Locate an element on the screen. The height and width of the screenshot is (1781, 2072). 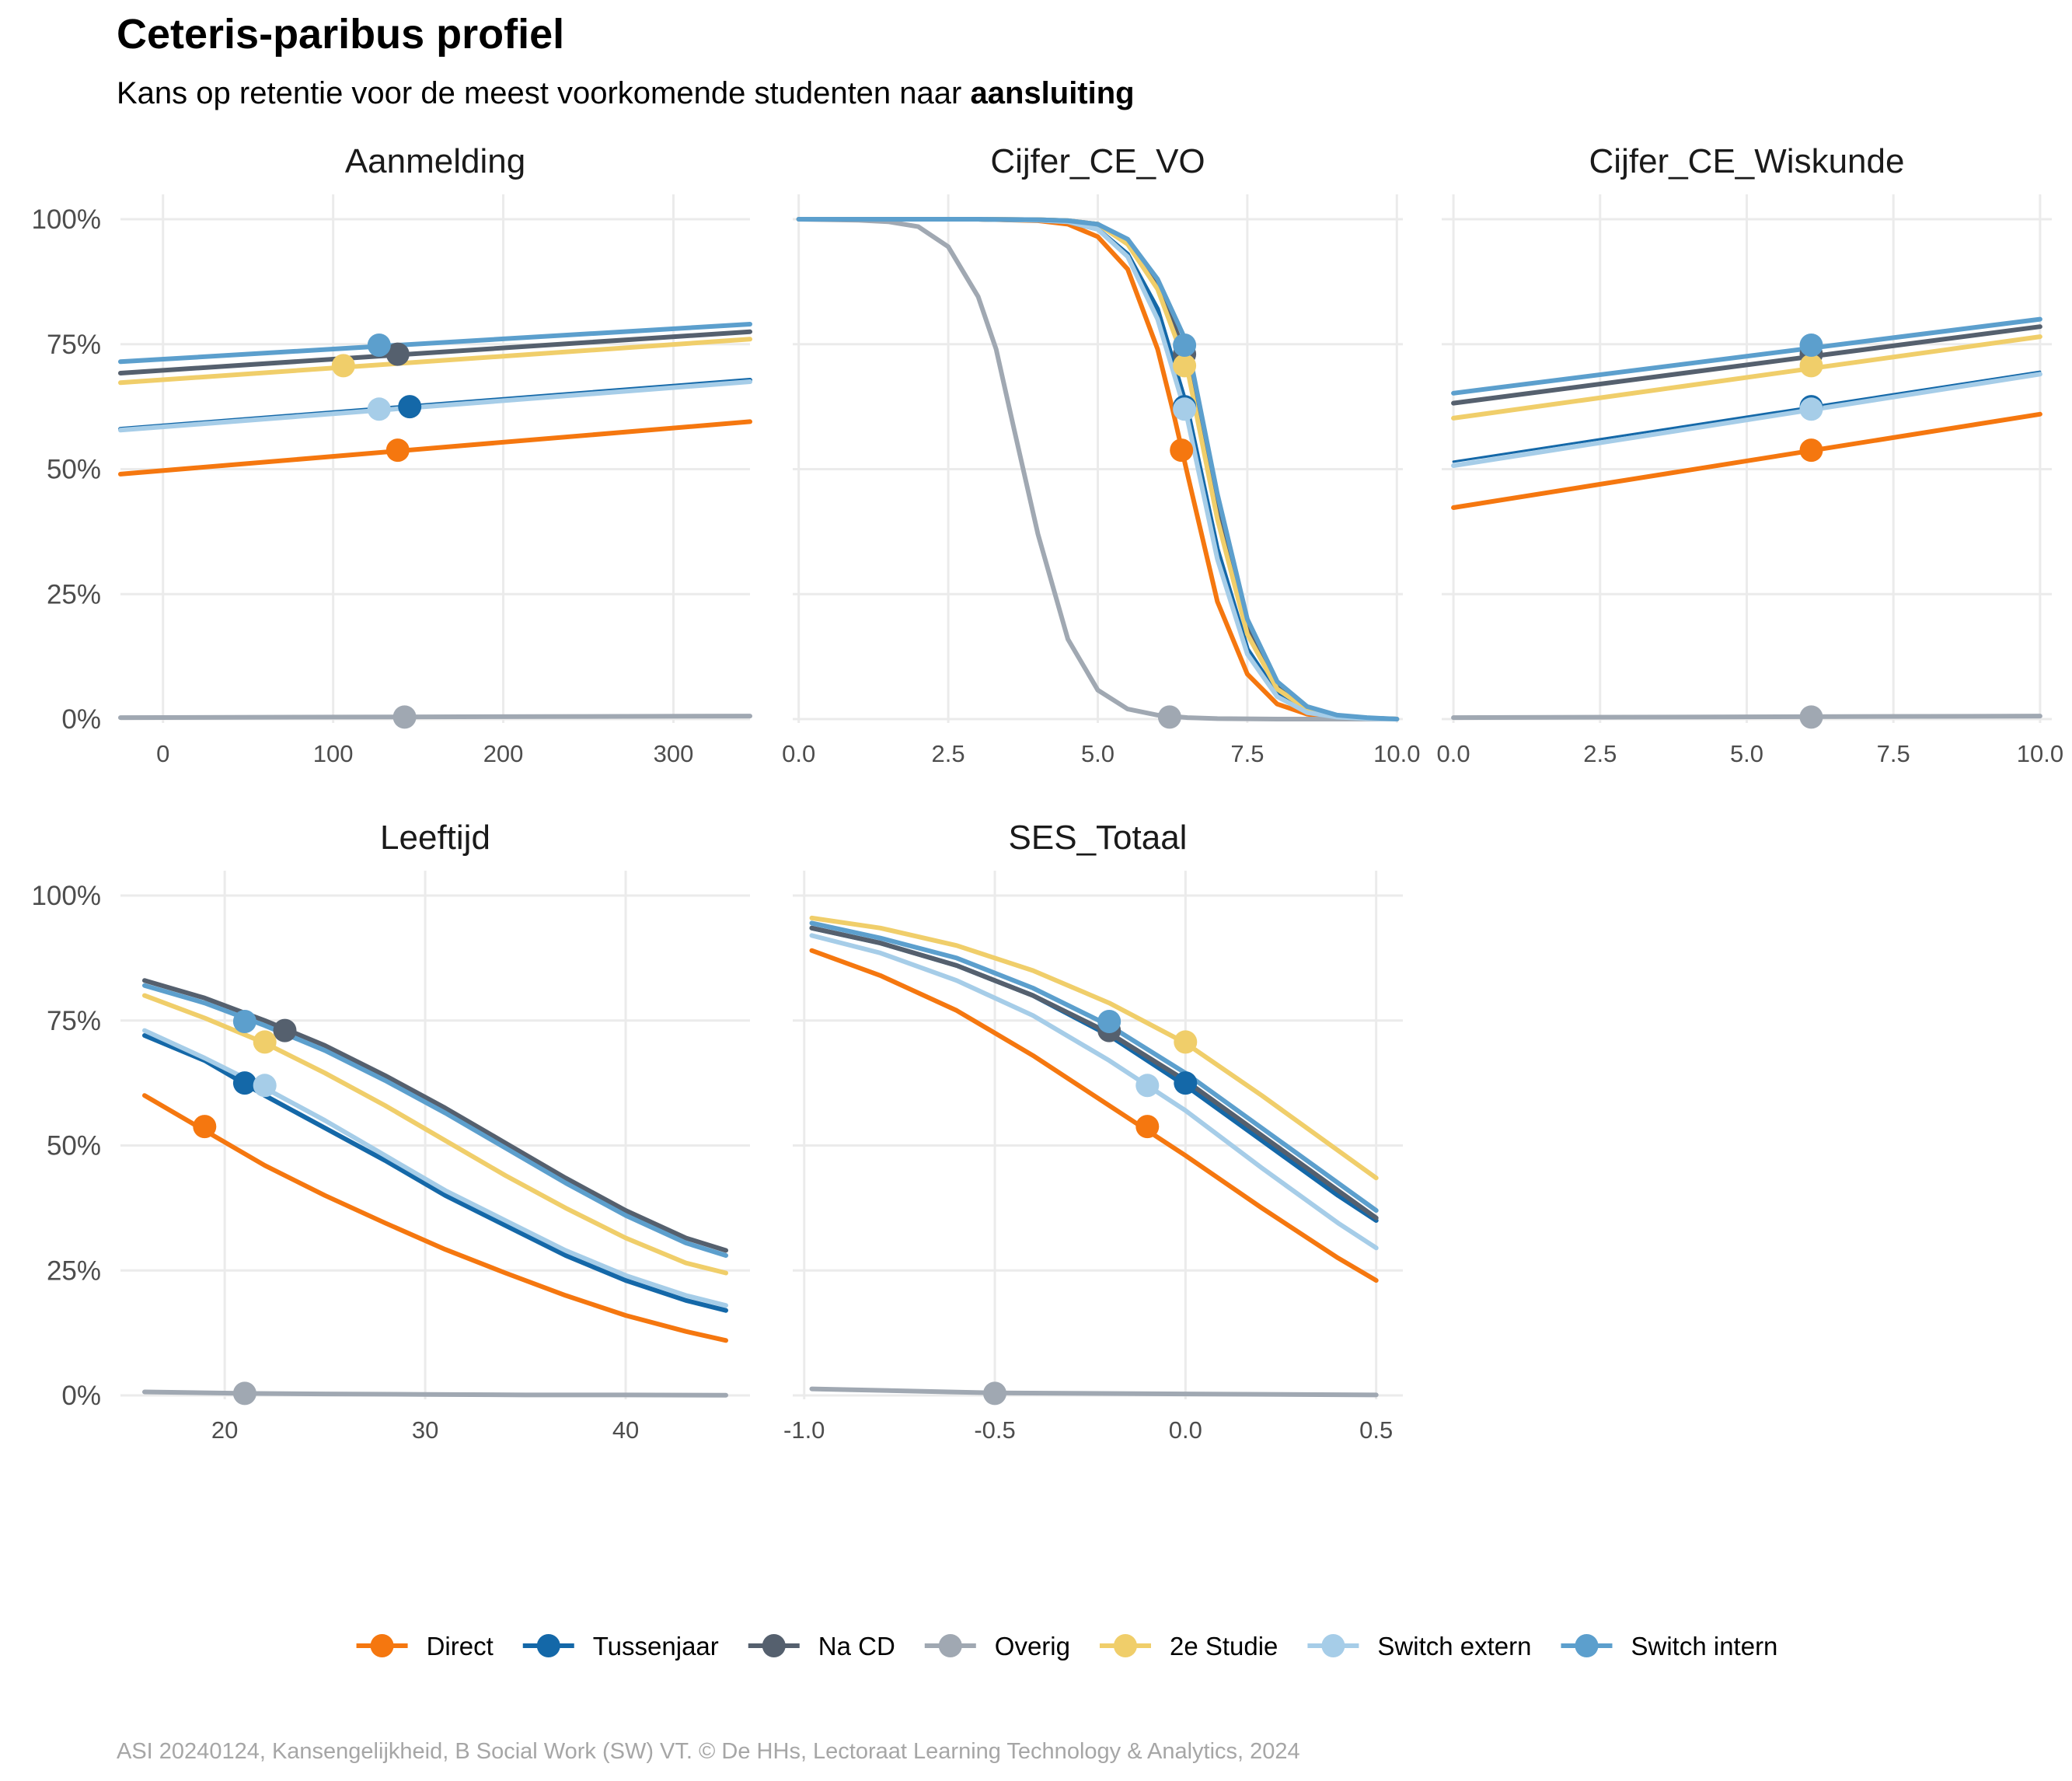
panel-cijfer-ce-vo: Cijfer_CE_VO 0.0 2.5 5.0 7.5 10.0 is located at coordinates (1101, 454).